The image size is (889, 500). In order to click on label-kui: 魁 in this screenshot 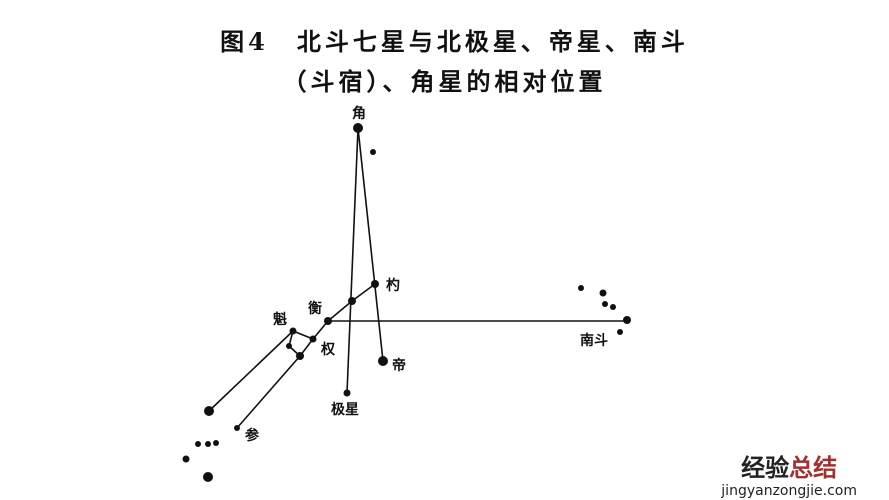, I will do `click(280, 319)`.